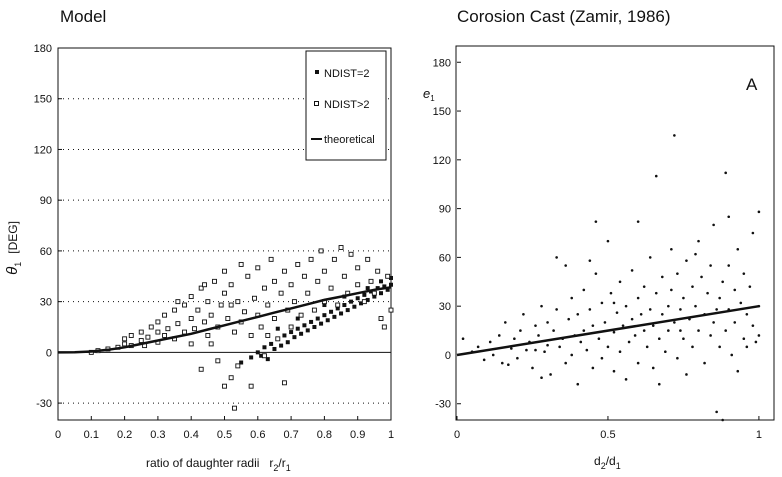 The image size is (782, 477). Describe the element at coordinates (280, 463) in the screenshot. I see `model-xlabel-slash: /` at that location.